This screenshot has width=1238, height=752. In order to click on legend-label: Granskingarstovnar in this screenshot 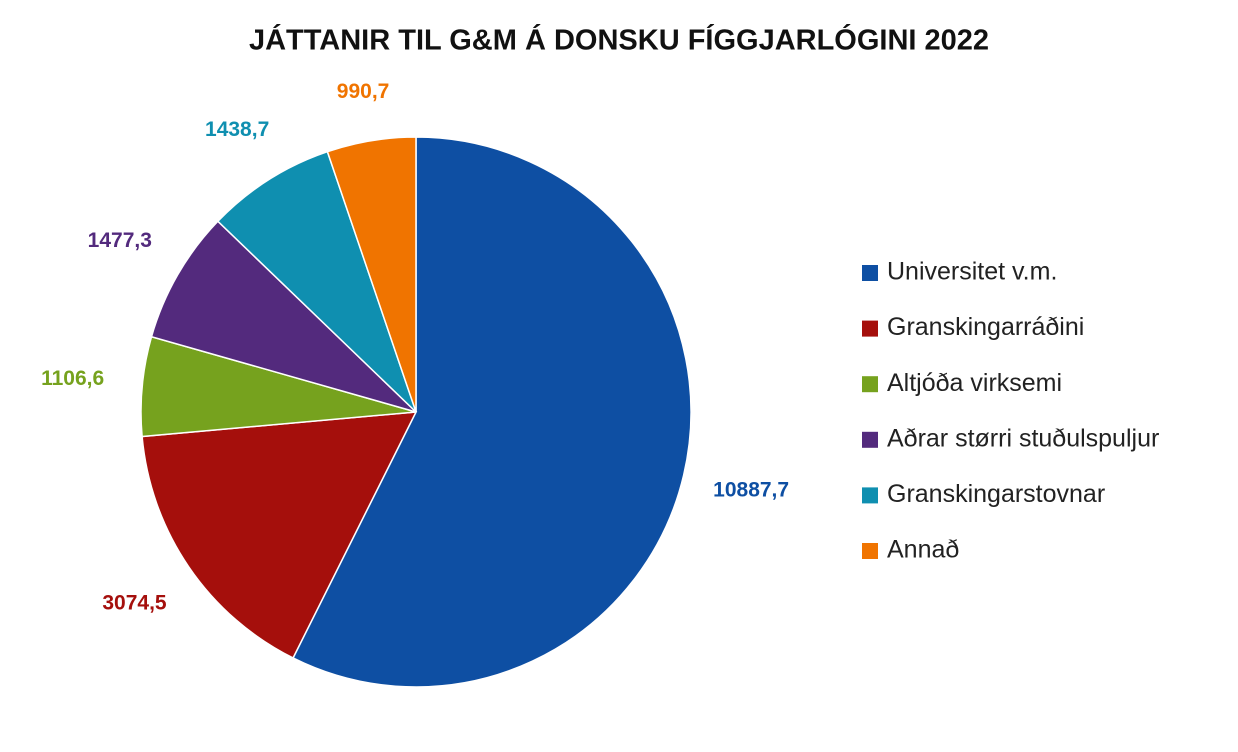, I will do `click(996, 494)`.